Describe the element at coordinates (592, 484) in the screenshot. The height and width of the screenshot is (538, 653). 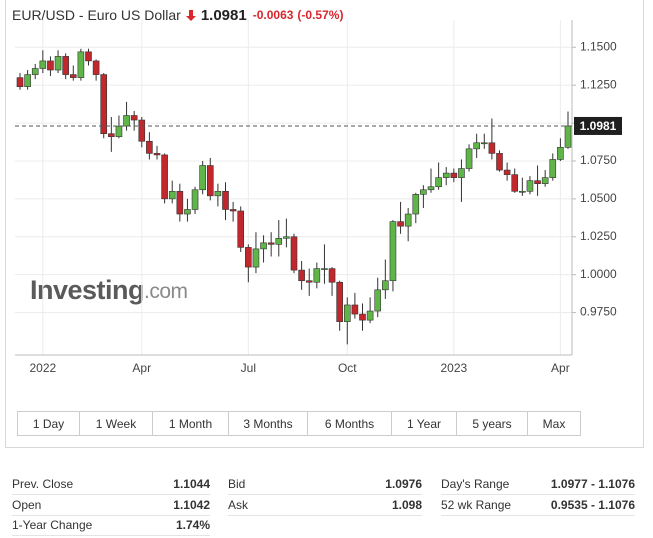
I see `stat-value: 1.0977 - 1.1076` at that location.